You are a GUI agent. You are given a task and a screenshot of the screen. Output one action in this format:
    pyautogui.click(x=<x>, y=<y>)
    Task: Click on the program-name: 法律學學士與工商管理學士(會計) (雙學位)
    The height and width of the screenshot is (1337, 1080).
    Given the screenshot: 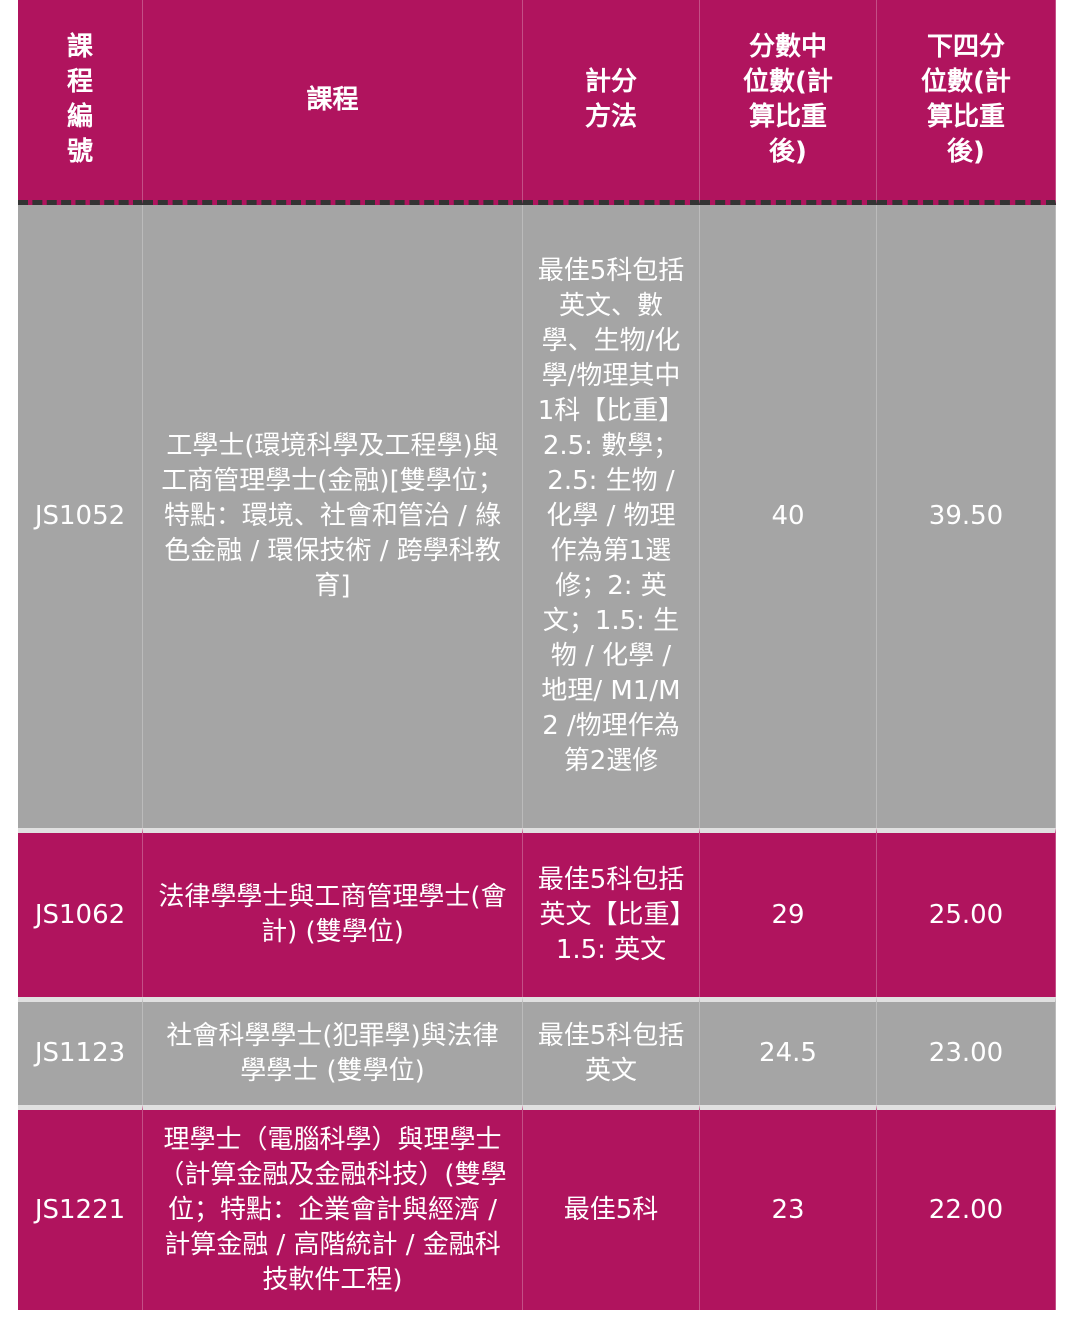 What is the action you would take?
    pyautogui.click(x=333, y=912)
    